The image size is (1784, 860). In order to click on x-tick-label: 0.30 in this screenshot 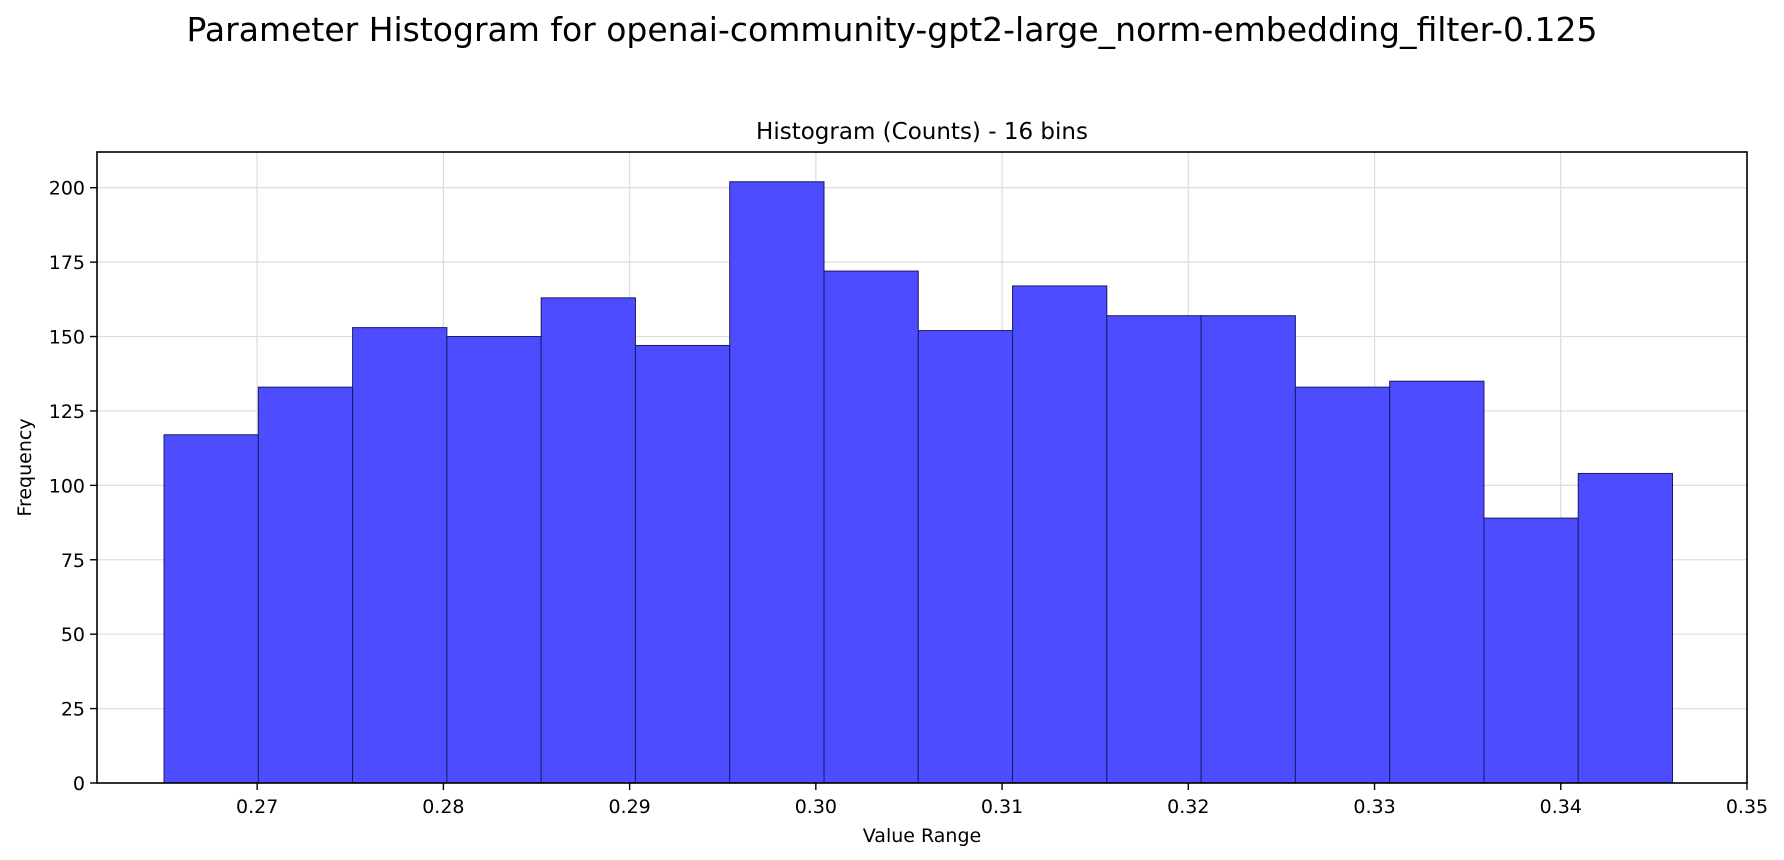, I will do `click(816, 807)`.